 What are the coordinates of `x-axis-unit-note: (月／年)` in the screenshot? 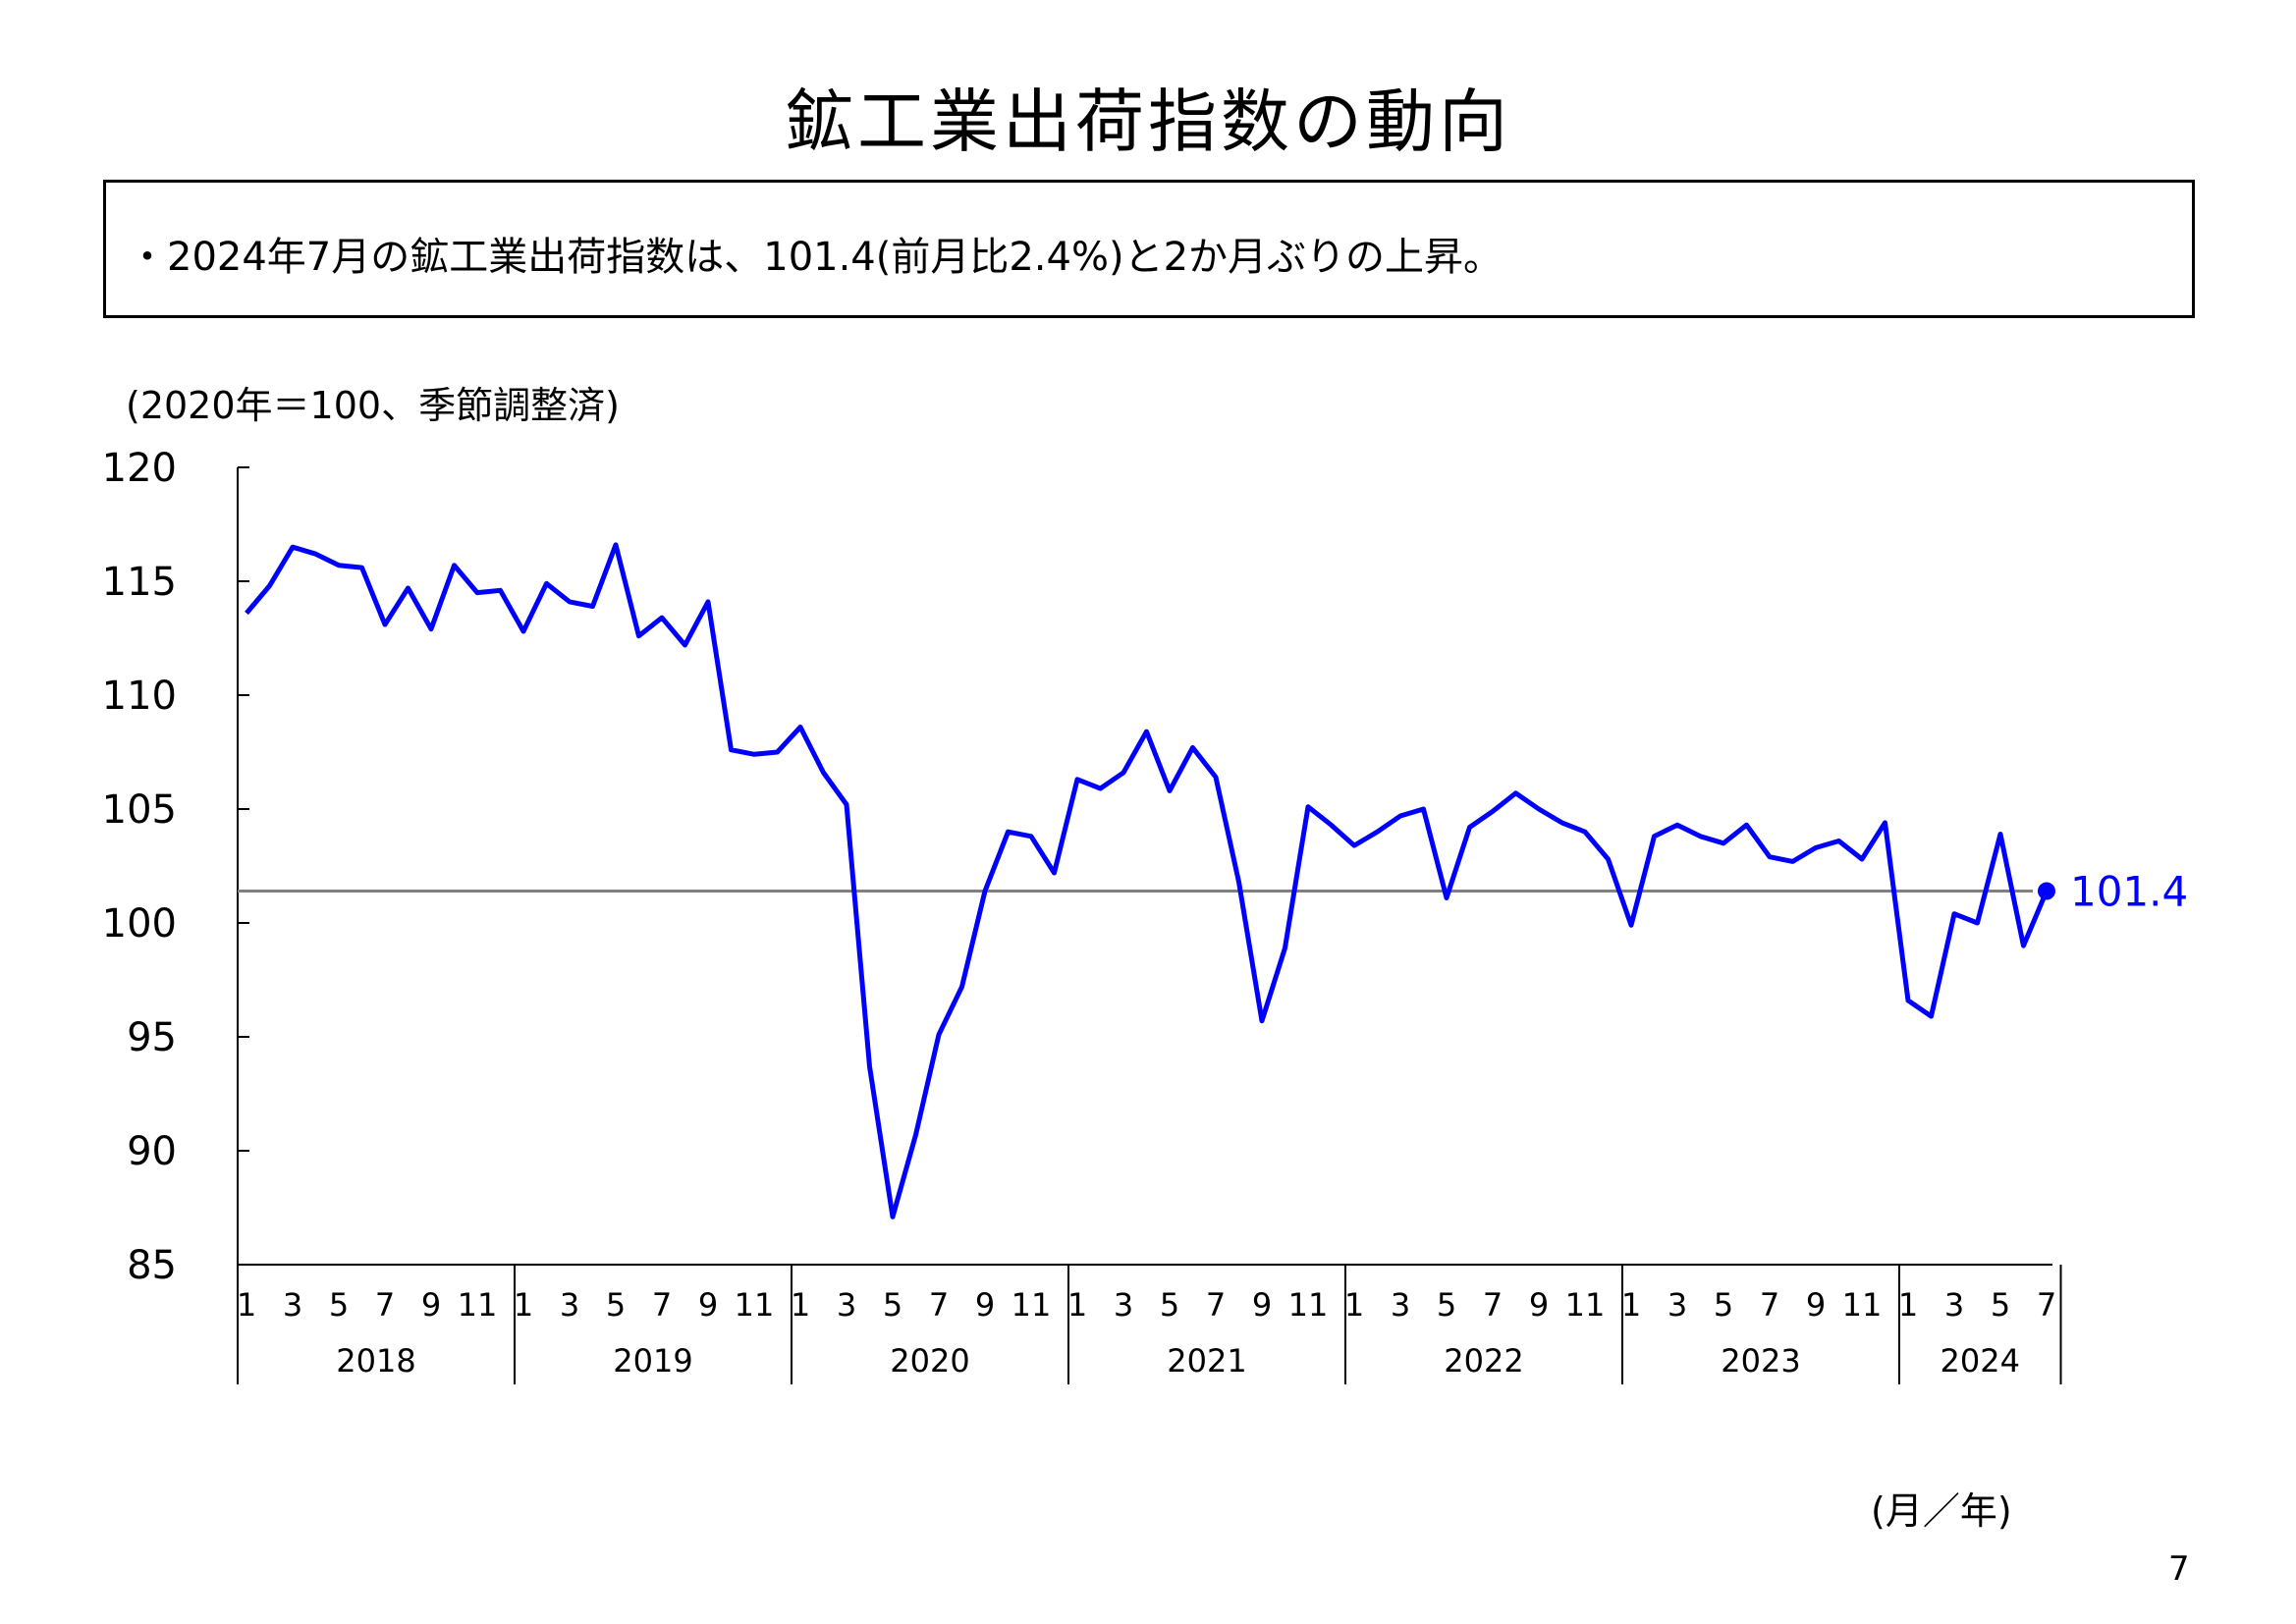 It's located at (1941, 1511).